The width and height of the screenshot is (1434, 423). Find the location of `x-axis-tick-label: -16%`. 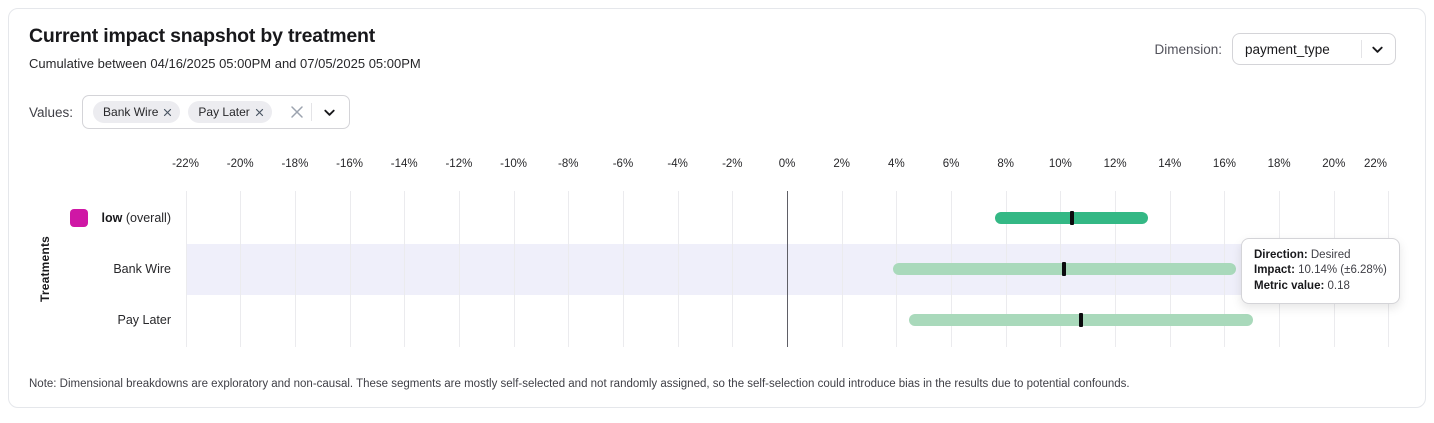

x-axis-tick-label: -16% is located at coordinates (349, 164).